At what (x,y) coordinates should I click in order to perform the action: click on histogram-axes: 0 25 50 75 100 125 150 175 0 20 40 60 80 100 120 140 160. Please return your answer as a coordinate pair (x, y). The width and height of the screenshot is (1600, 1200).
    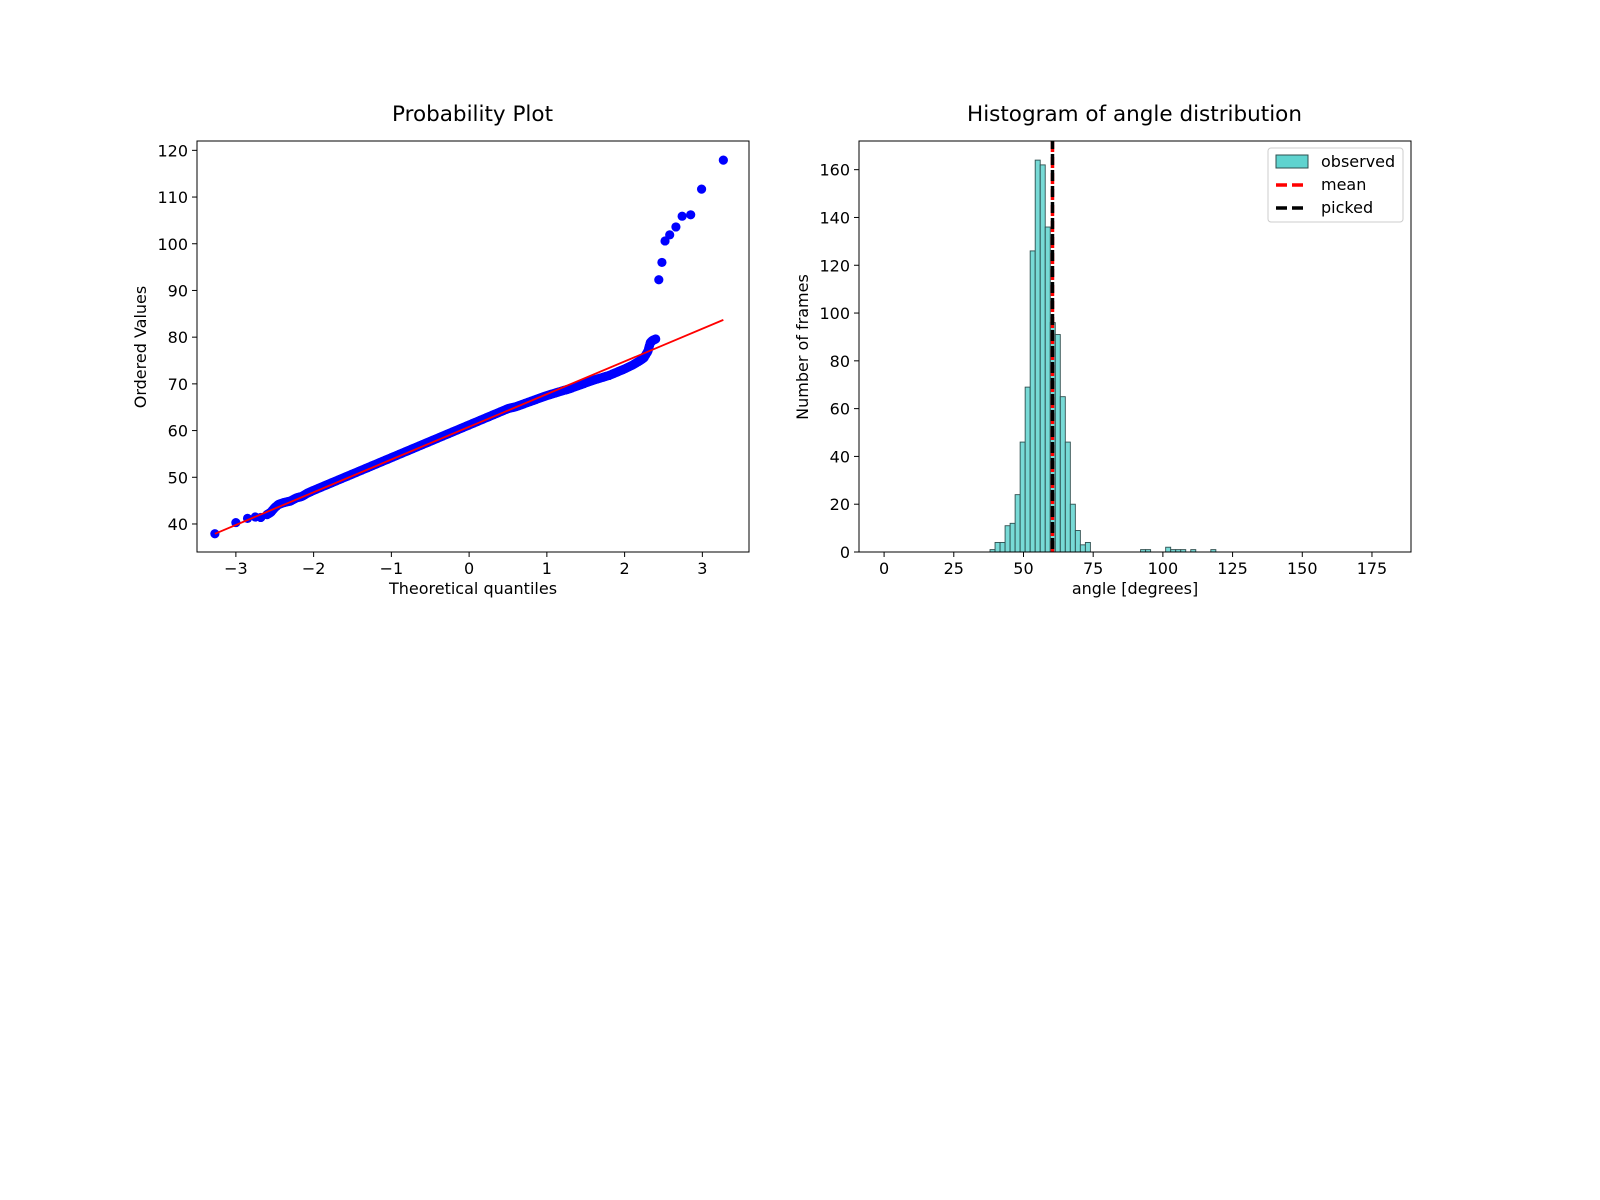
    Looking at the image, I should click on (1103, 369).